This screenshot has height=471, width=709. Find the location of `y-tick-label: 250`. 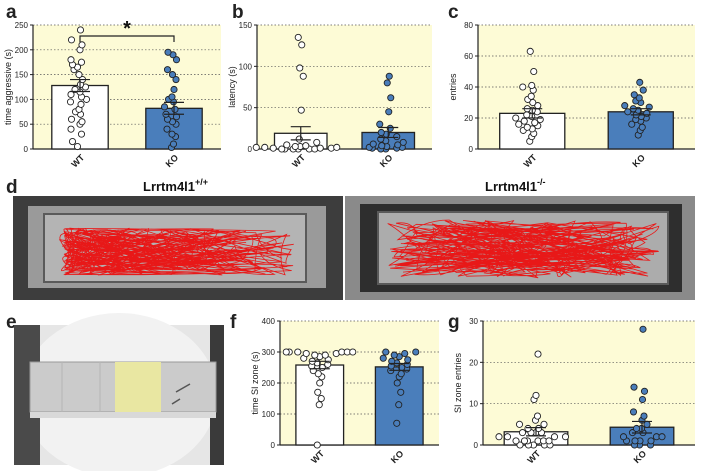

y-tick-label: 250 is located at coordinates (22, 25).